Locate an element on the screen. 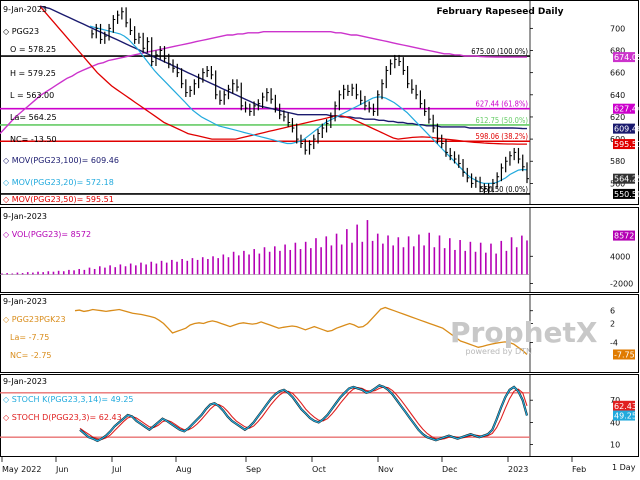 The width and height of the screenshot is (640, 480). price-tag-0: 674.05 is located at coordinates (626, 57).